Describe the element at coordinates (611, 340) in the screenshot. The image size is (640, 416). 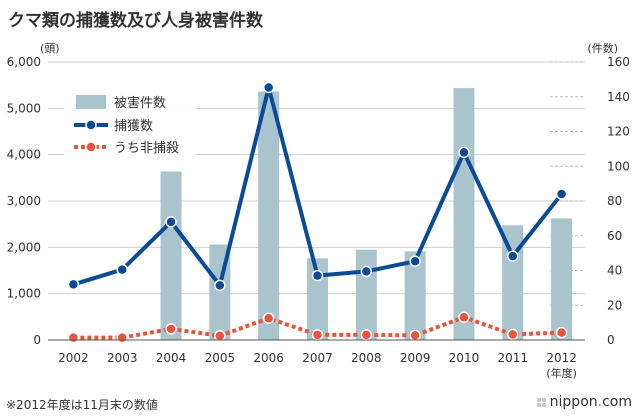
I see `right-tick-label: 0` at that location.